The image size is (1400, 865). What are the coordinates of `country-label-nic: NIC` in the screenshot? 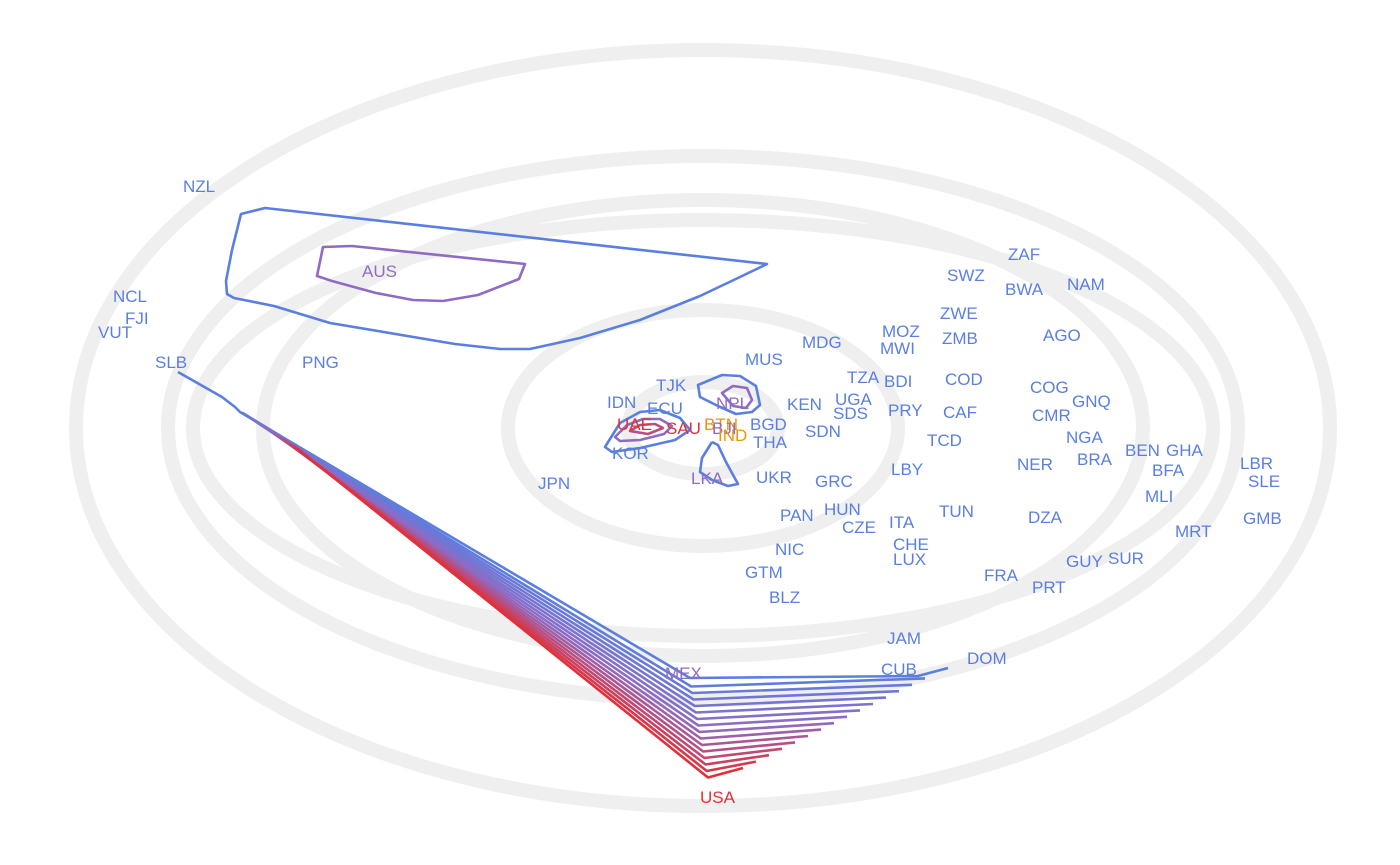 It's located at (789, 549).